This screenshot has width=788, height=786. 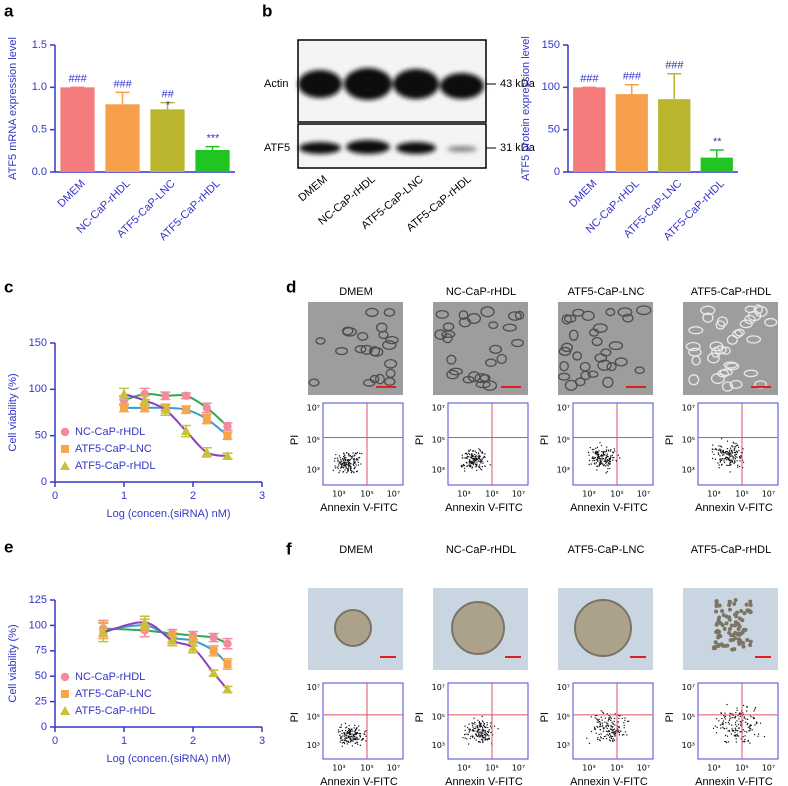 I want to click on x-tick-label: 0, so click(x=55, y=741).